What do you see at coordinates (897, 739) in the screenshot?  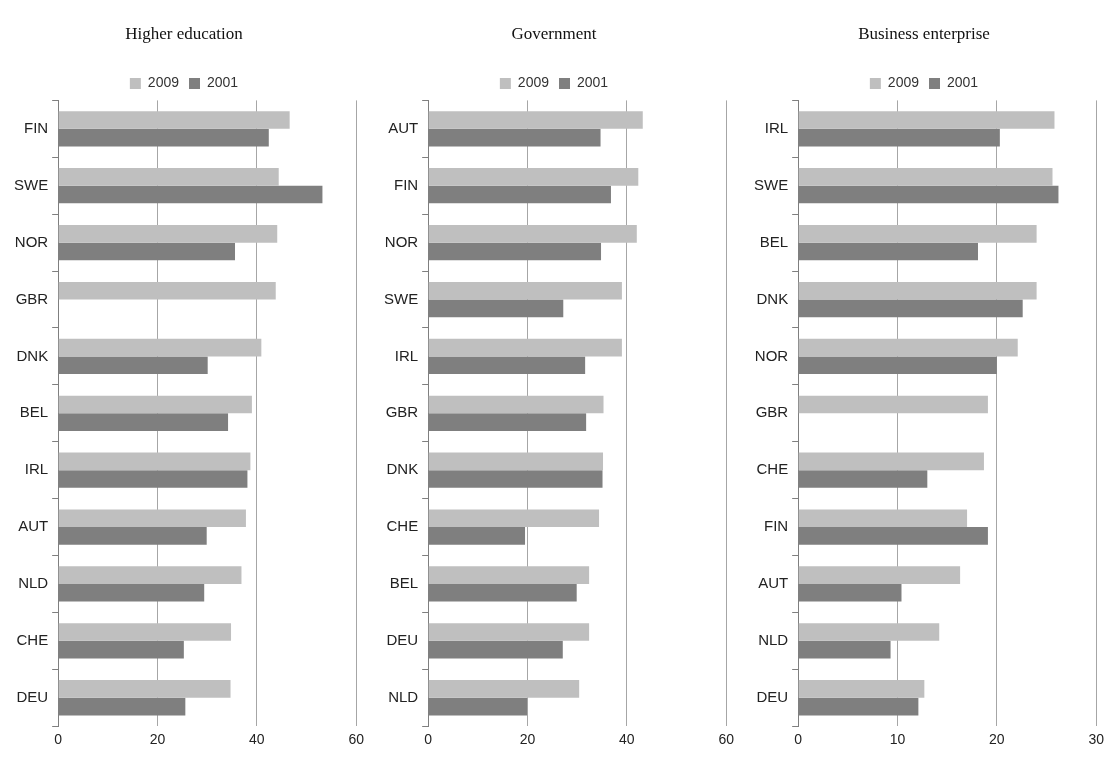 I see `x-tick-label: 10` at bounding box center [897, 739].